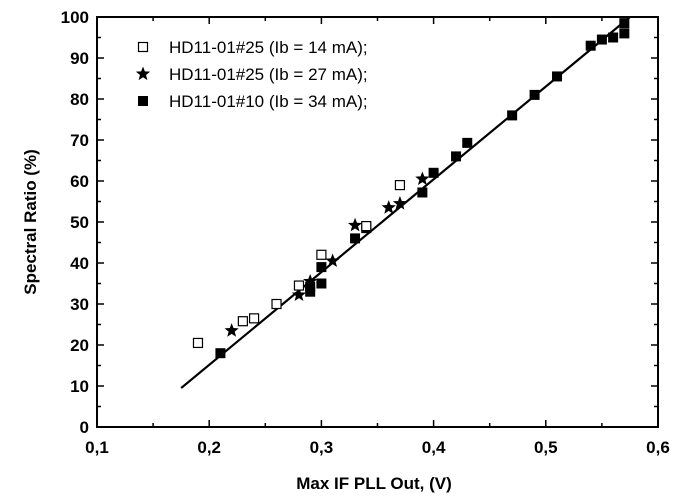 This screenshot has height=499, width=690. Describe the element at coordinates (546, 447) in the screenshot. I see `x-tick-label: 0,5` at that location.